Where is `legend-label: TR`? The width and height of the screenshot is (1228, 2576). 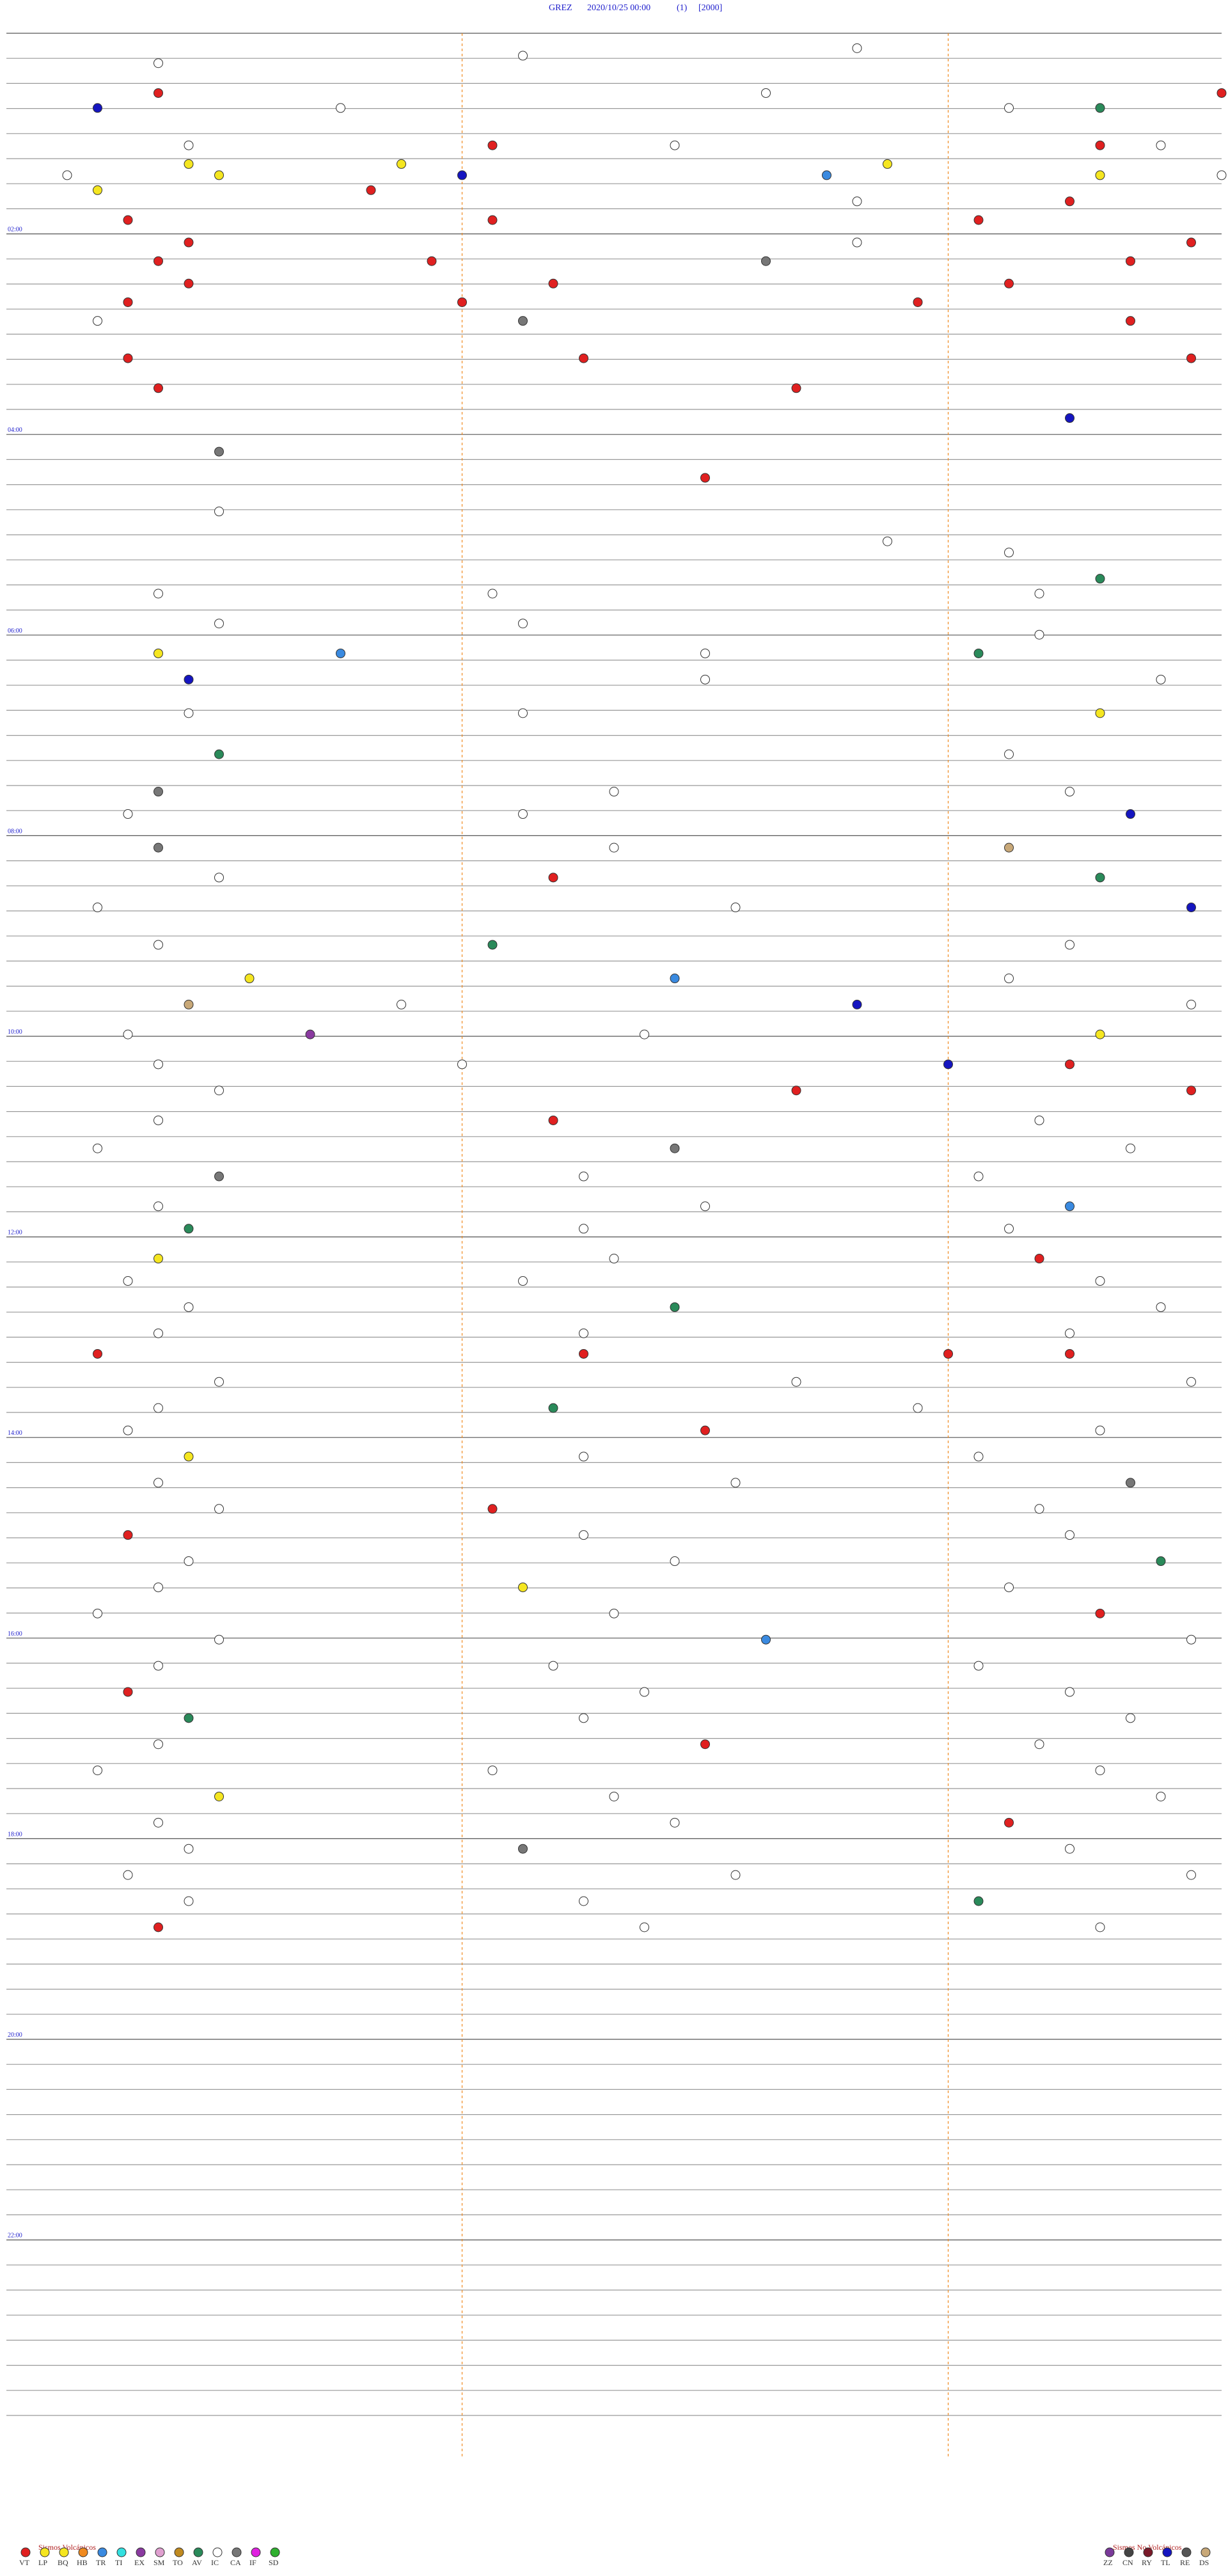 legend-label: TR is located at coordinates (101, 2562).